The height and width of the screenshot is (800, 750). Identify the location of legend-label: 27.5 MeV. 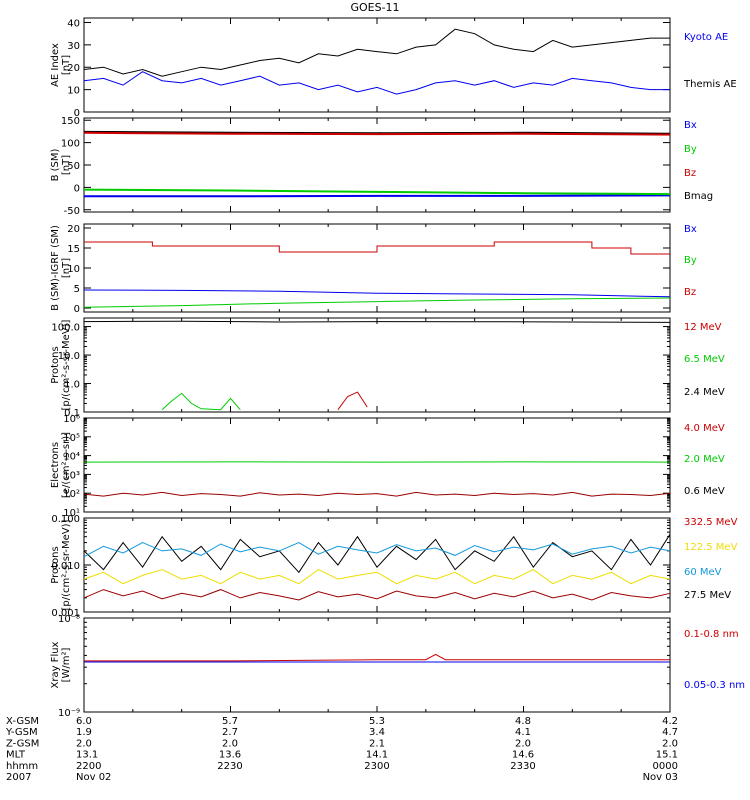
(707, 595).